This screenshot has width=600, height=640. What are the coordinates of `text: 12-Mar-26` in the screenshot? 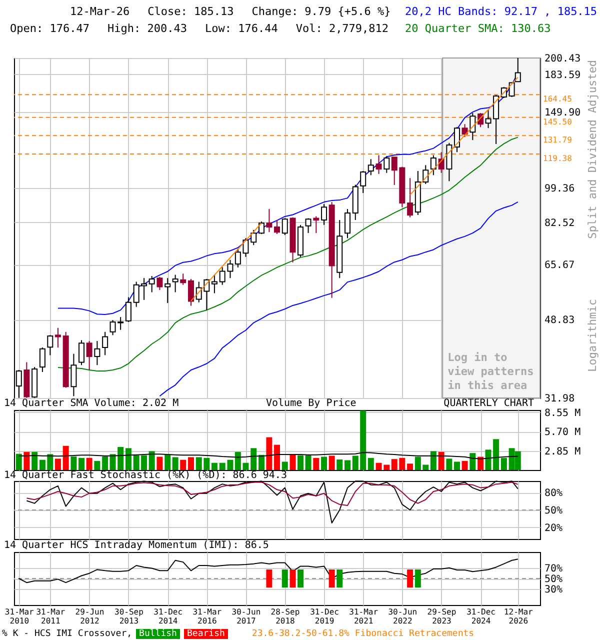 It's located at (100, 11).